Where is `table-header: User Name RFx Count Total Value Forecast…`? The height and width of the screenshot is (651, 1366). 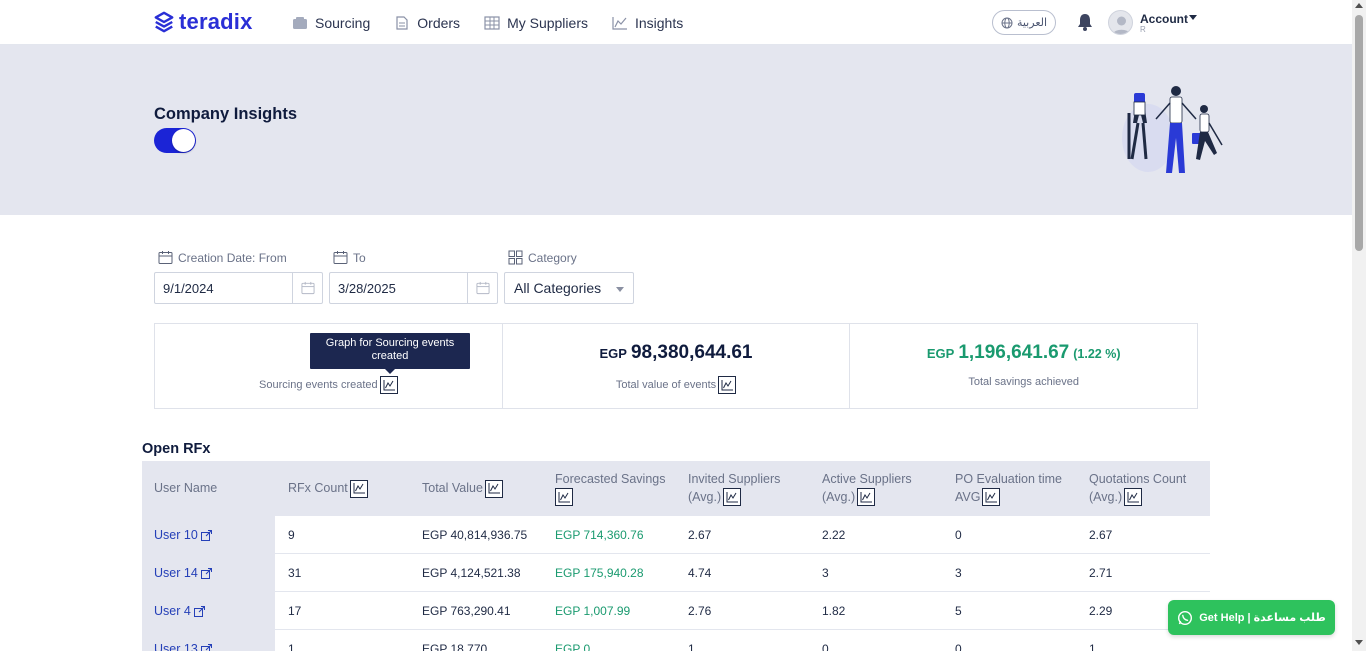
table-header: User Name RFx Count Total Value Forecast… is located at coordinates (676, 488).